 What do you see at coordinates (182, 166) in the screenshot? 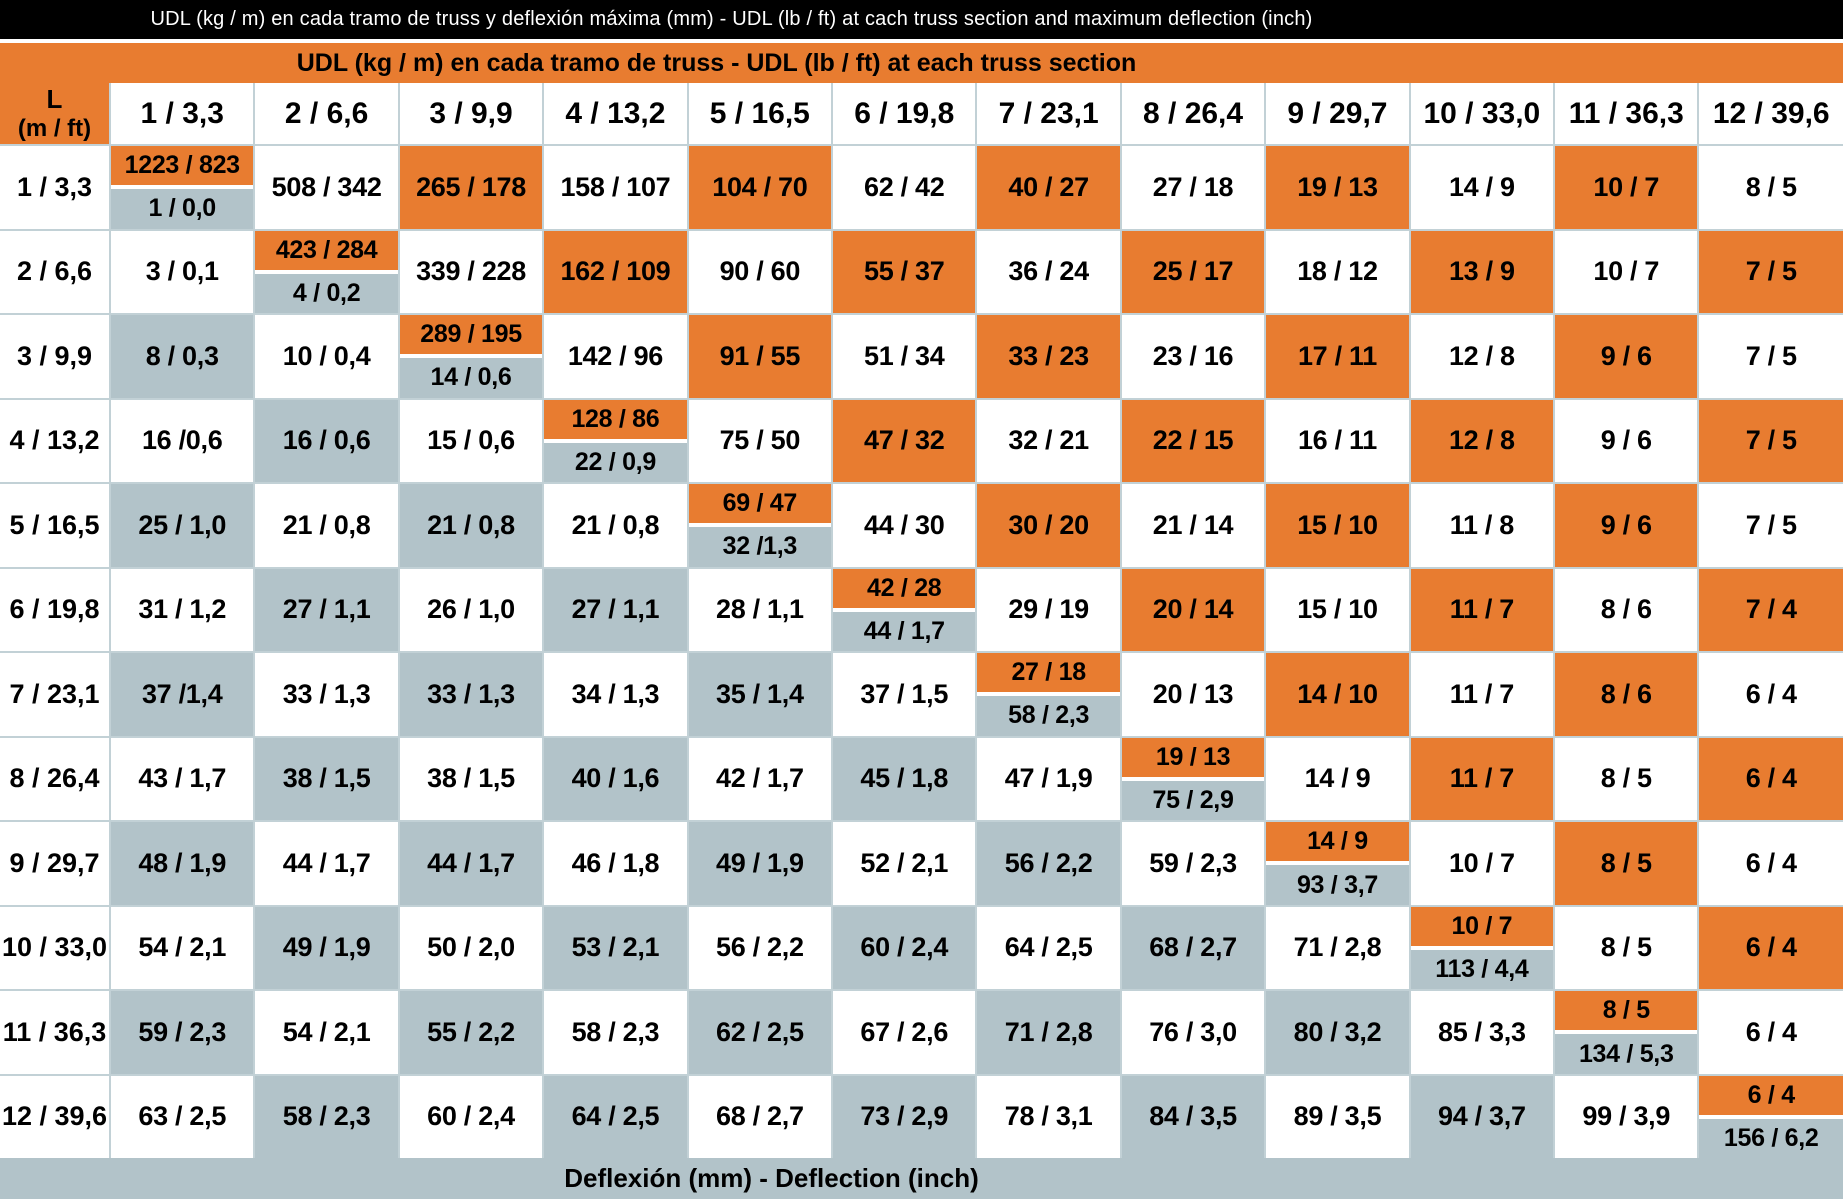
I see `diag-udl-value: 1223 / 823` at bounding box center [182, 166].